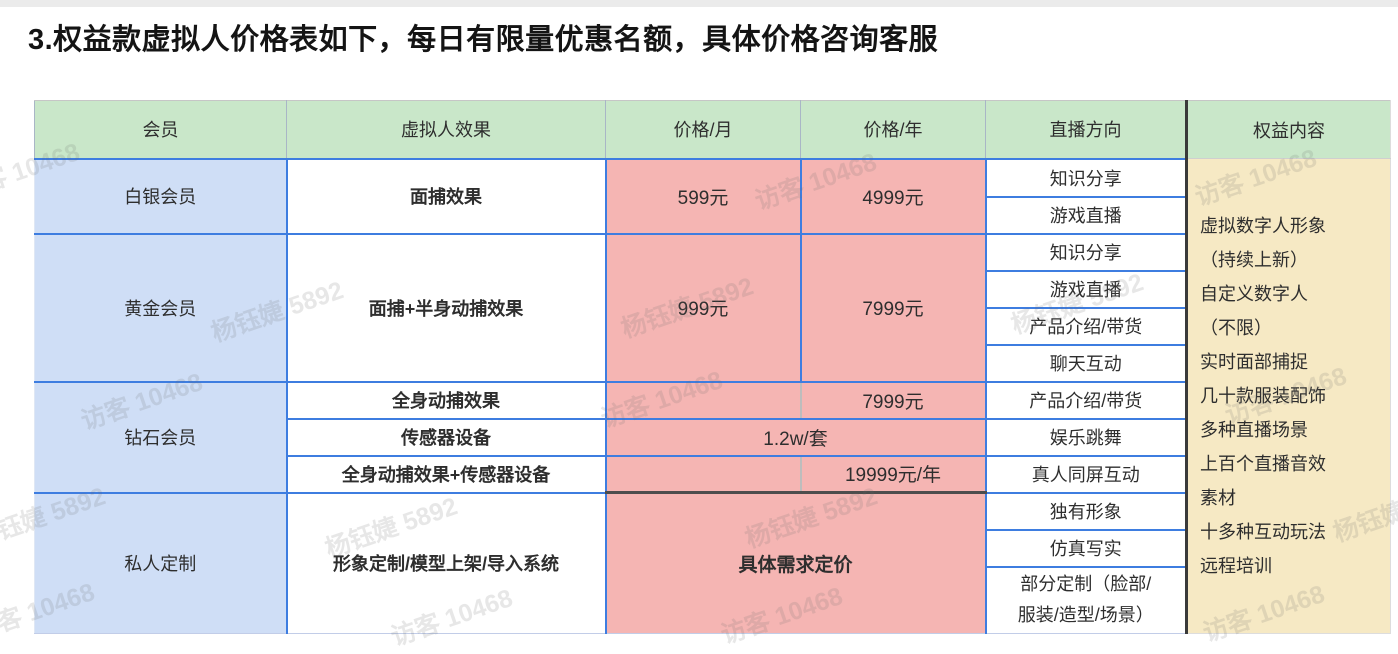  I want to click on cell-diamond-effect-3: 全身动捕效果+传感器设备, so click(446, 474).